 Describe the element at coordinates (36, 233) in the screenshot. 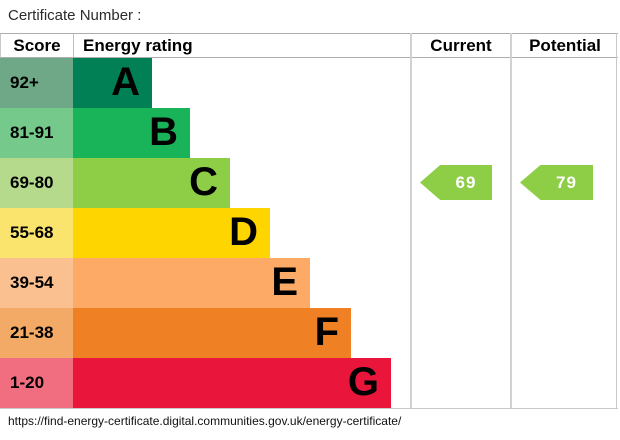

I see `score-range-label-d: 55-68` at that location.